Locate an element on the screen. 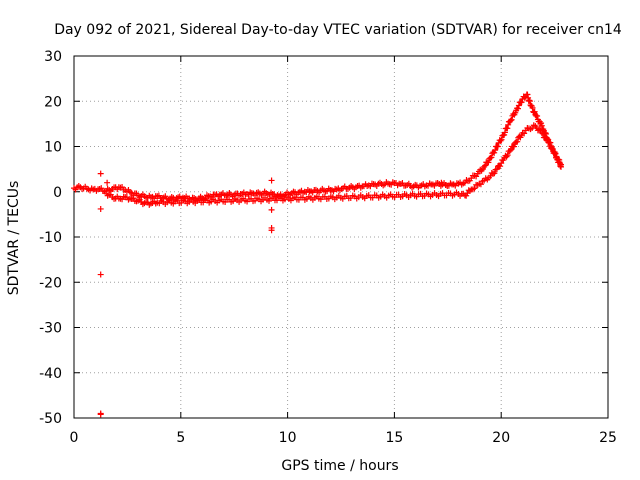 This screenshot has width=640, height=480. x-axis-label: GPS time / hours is located at coordinates (339, 466).